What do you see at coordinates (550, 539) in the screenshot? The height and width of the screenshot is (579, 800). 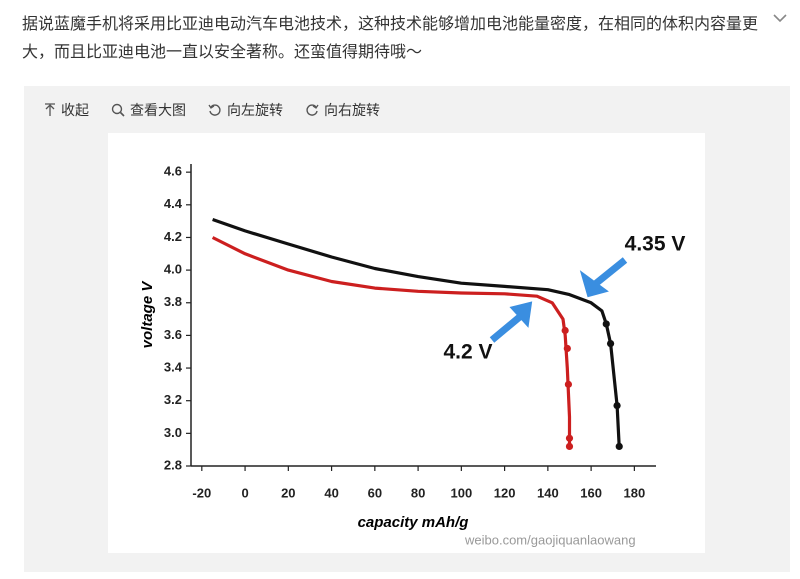 I see `watermark: weibo.com/gaojiquanlaowang` at bounding box center [550, 539].